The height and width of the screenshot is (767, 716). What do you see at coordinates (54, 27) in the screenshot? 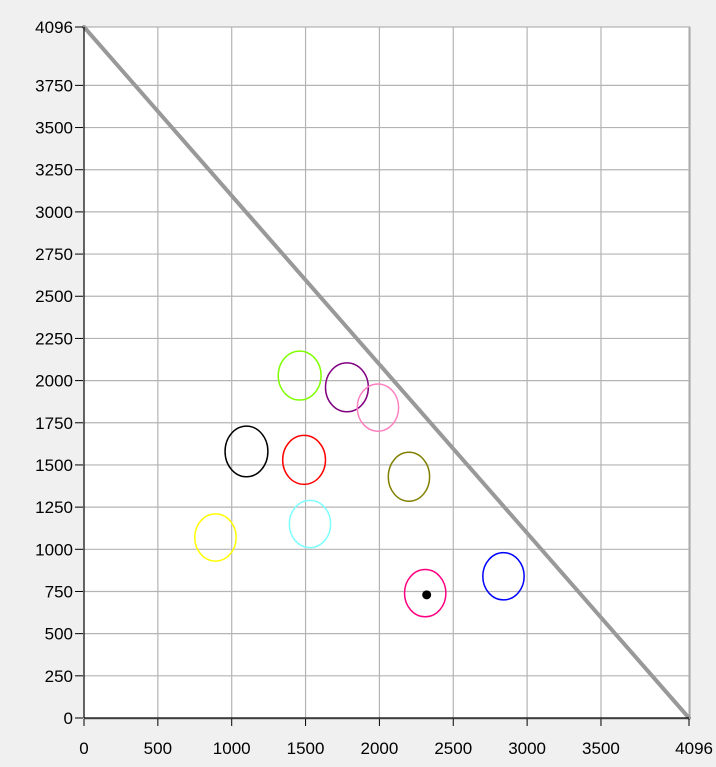
I see `y-tick-label: 4096` at bounding box center [54, 27].